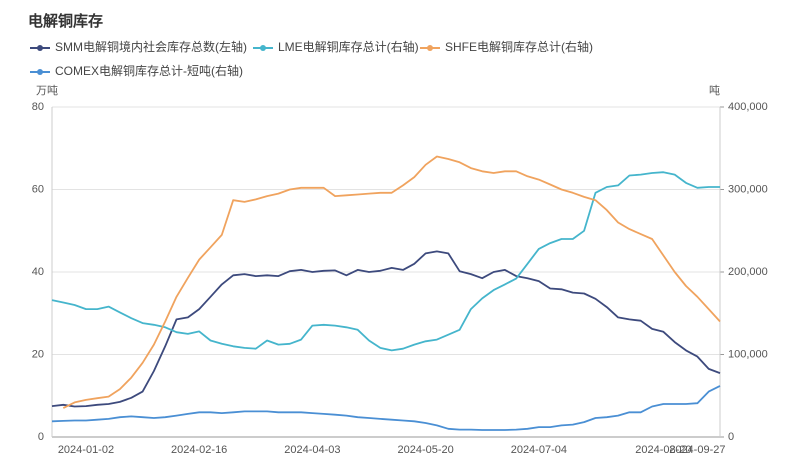 This screenshot has width=800, height=464. I want to click on x-tick-label: 2024-09-27, so click(697, 450).